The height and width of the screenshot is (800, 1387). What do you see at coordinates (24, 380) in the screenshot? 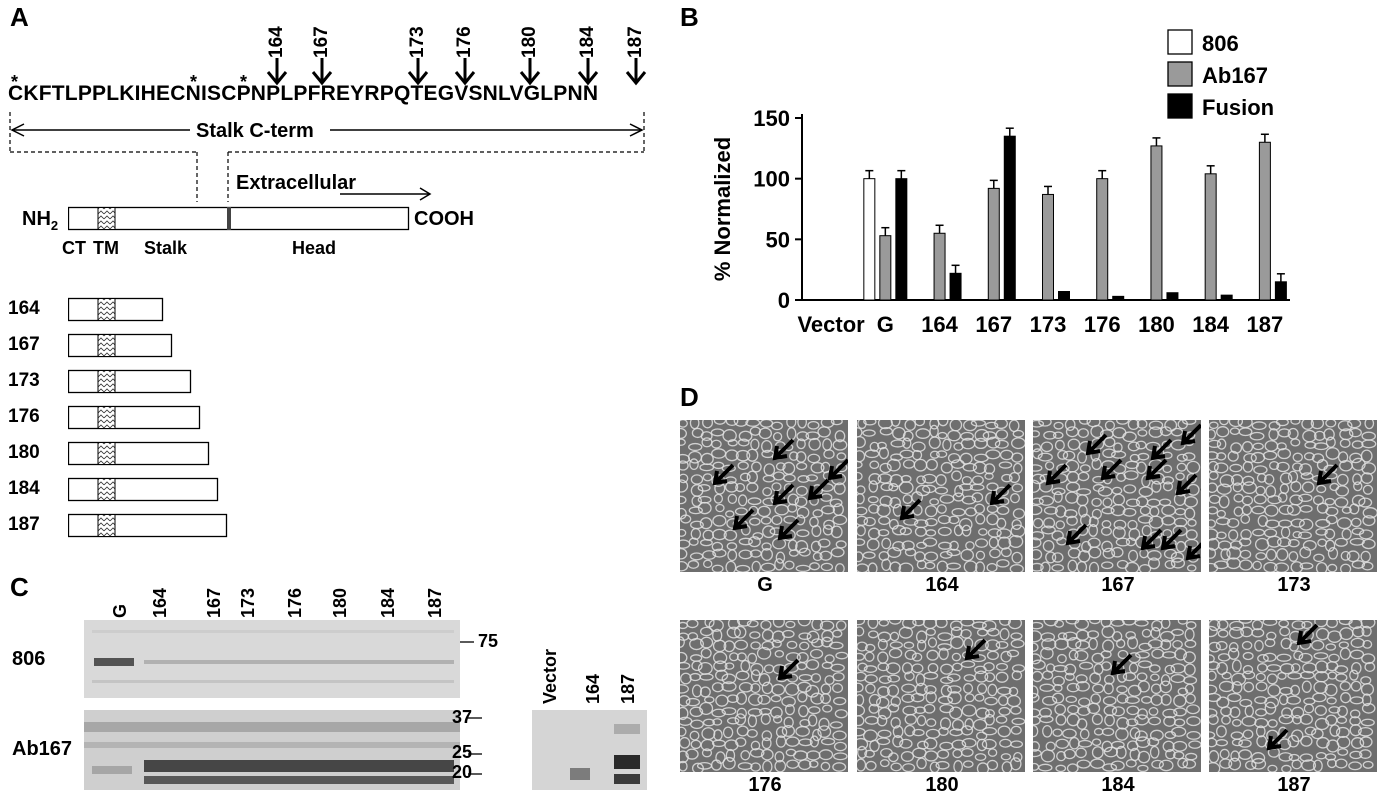
I see `construct-label: 173` at bounding box center [24, 380].